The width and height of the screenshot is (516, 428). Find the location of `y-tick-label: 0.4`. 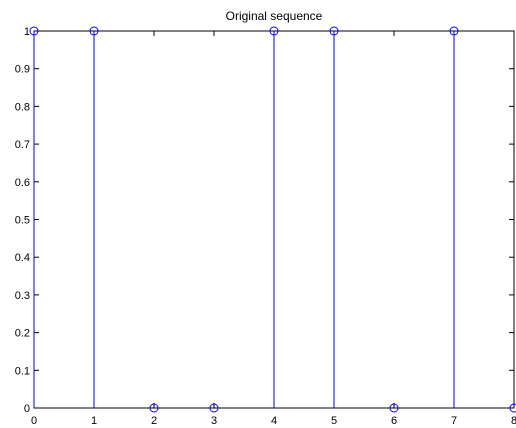

y-tick-label: 0.4 is located at coordinates (22, 258).